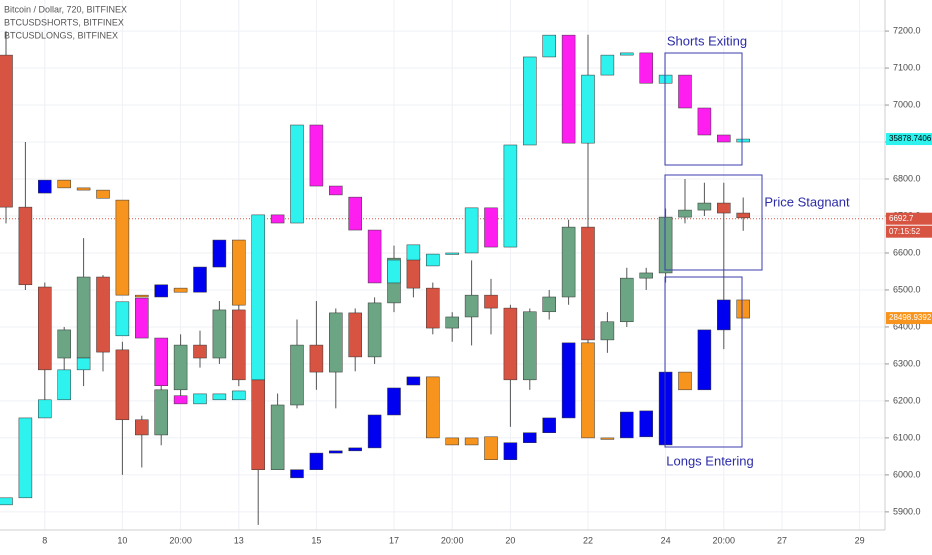  Describe the element at coordinates (782, 540) in the screenshot. I see `x-tick-label: 27` at that location.